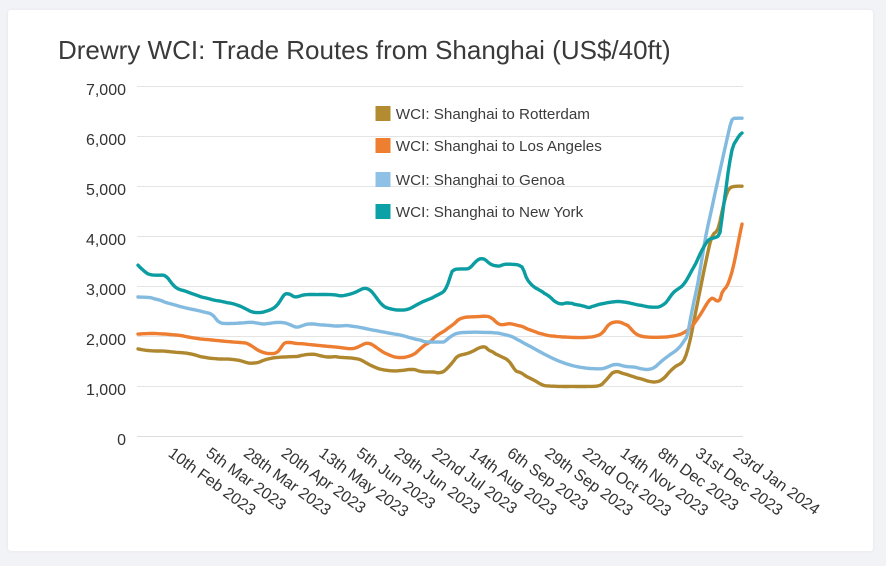  What do you see at coordinates (493, 114) in the screenshot?
I see `svg-text: WCI: Shanghai to Rotterdam` at bounding box center [493, 114].